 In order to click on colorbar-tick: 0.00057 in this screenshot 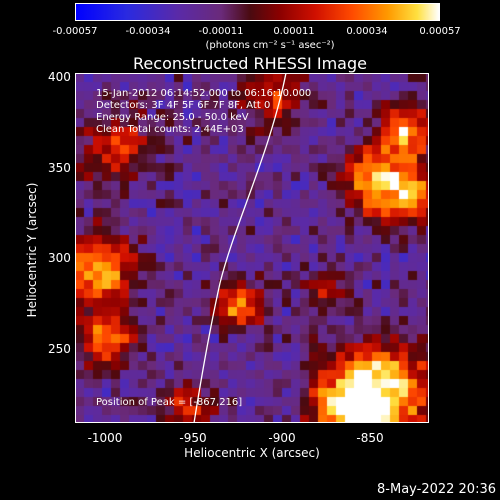, I will do `click(440, 31)`.